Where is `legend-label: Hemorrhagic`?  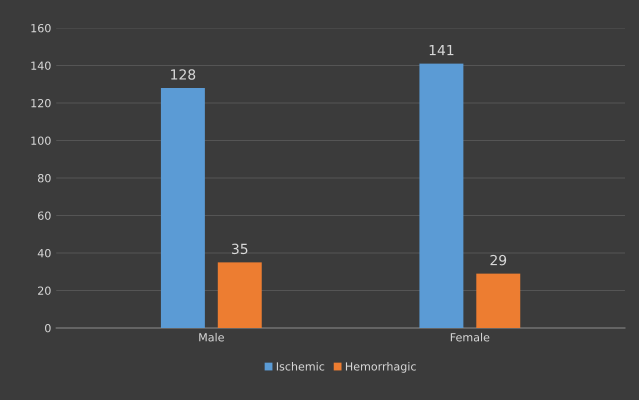 legend-label: Hemorrhagic is located at coordinates (381, 367).